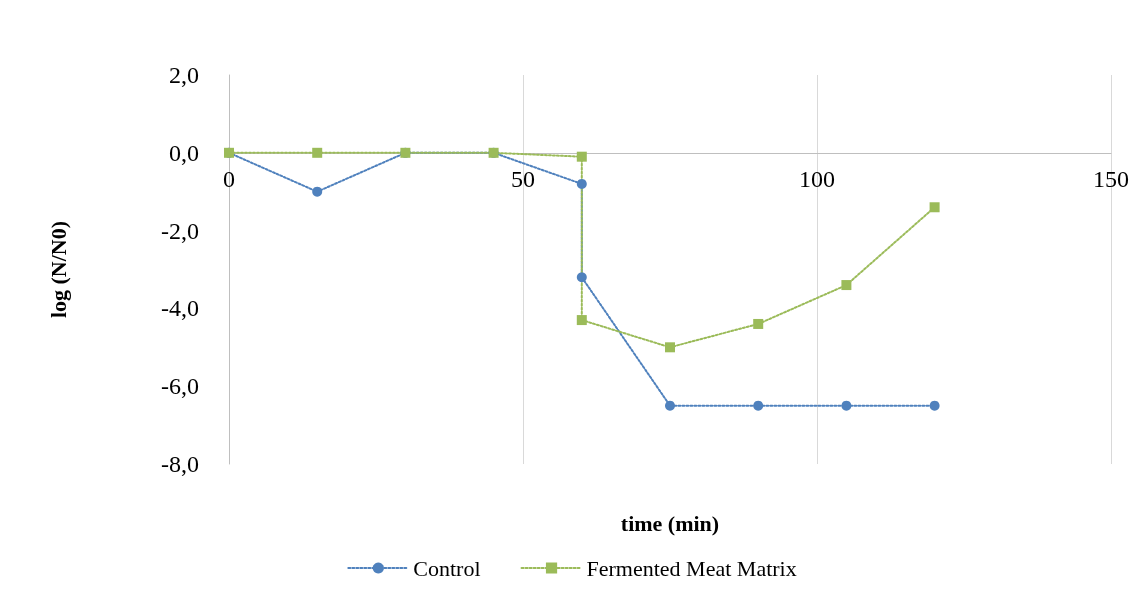 Image resolution: width=1144 pixels, height=598 pixels. What do you see at coordinates (817, 178) in the screenshot?
I see `x-tick-label: 100` at bounding box center [817, 178].